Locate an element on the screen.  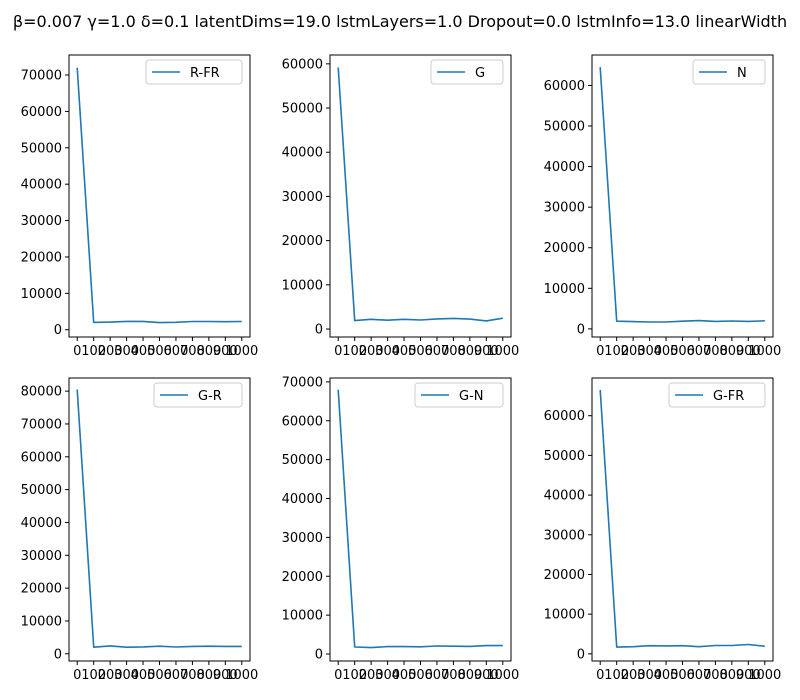
legend-label: R-FR is located at coordinates (205, 73).